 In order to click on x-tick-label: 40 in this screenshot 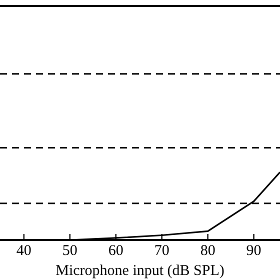, I will do `click(24, 250)`.